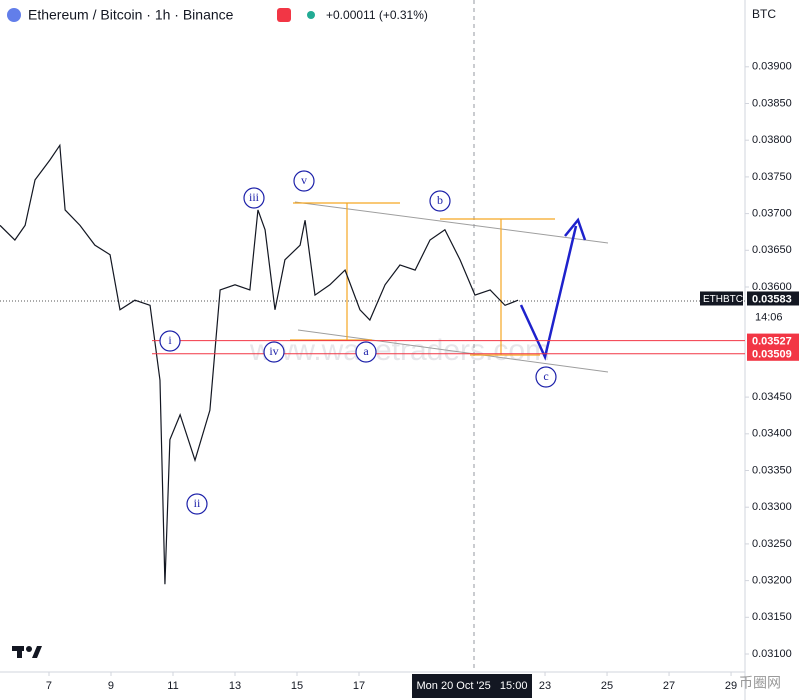  Describe the element at coordinates (772, 214) in the screenshot. I see `y-tick-label: 0.03700` at that location.